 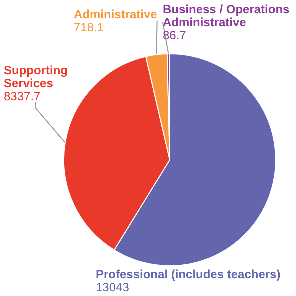 I want to click on slice-label: Business / Operations Administrative, so click(x=226, y=16).